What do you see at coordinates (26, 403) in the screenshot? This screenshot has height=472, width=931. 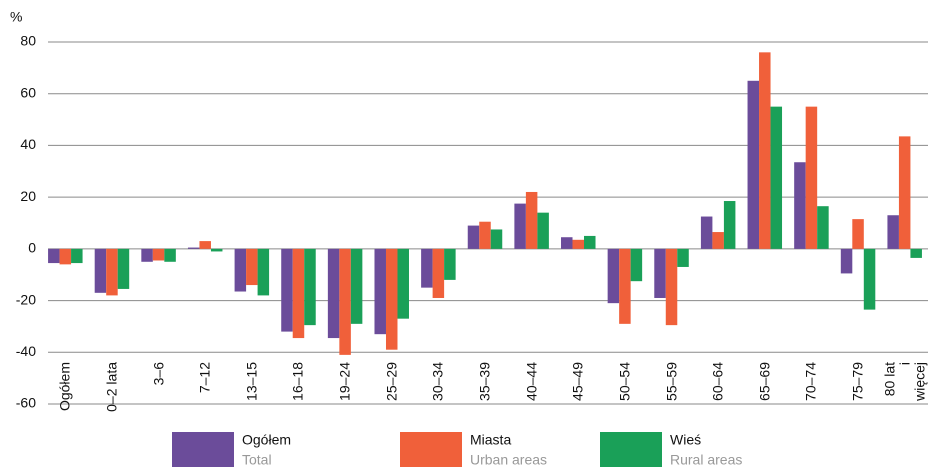 I see `y-tick-label: -60` at bounding box center [26, 403].